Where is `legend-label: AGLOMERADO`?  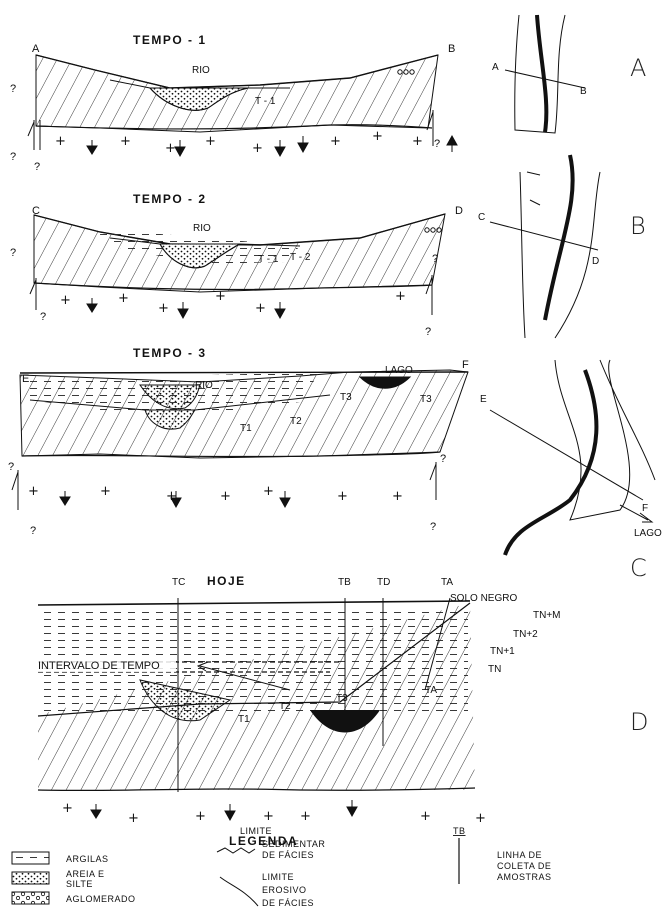
legend-label: AGLOMERADO is located at coordinates (101, 899).